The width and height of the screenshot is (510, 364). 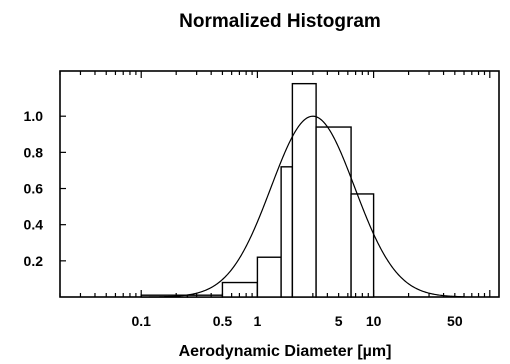 What do you see at coordinates (285, 351) in the screenshot?
I see `x-axis-label: Aerodynamic Diameter [µm]` at bounding box center [285, 351].